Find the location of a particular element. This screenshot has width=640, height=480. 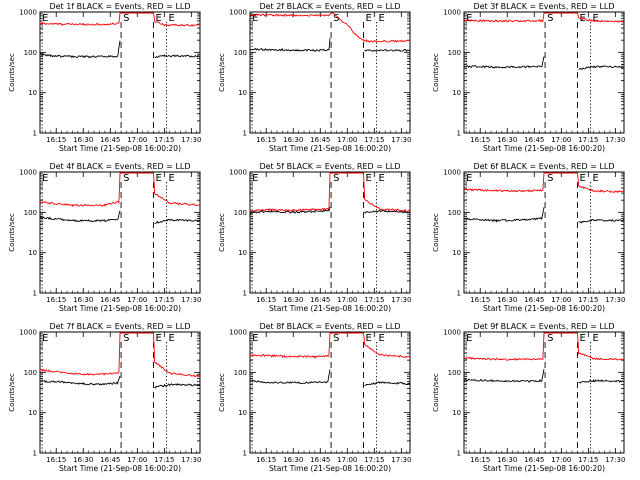

panel-title: Det 1f BLACK = Events, RED = LLD is located at coordinates (119, 6).